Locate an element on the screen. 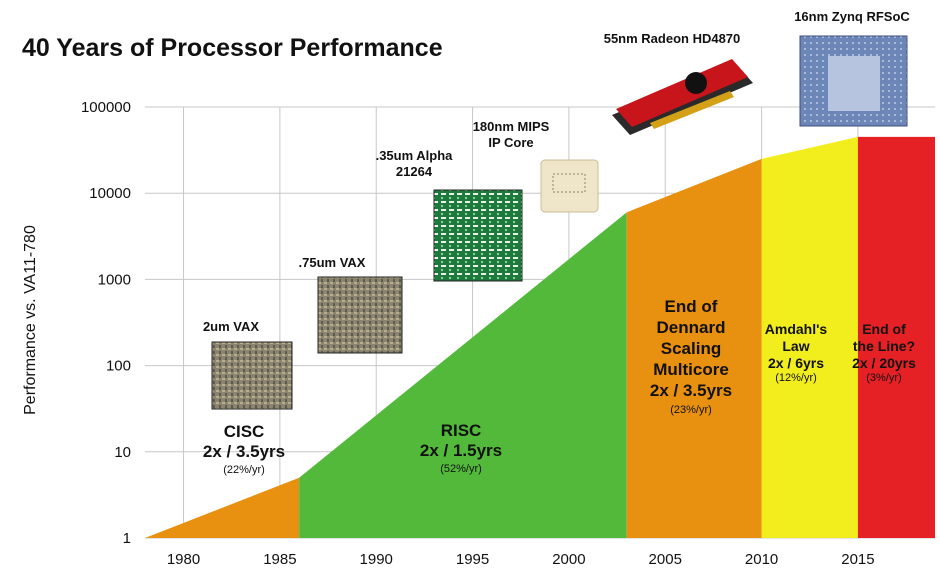 The height and width of the screenshot is (574, 940). chip-label: .35um Alpha is located at coordinates (415, 155).